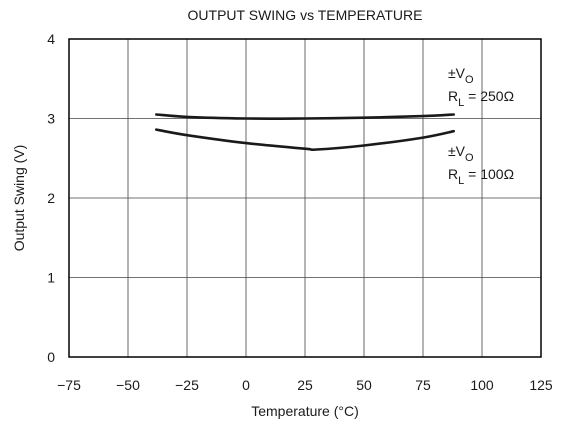 This screenshot has height=426, width=563. What do you see at coordinates (128, 385) in the screenshot?
I see `x-tick-label: −50` at bounding box center [128, 385].